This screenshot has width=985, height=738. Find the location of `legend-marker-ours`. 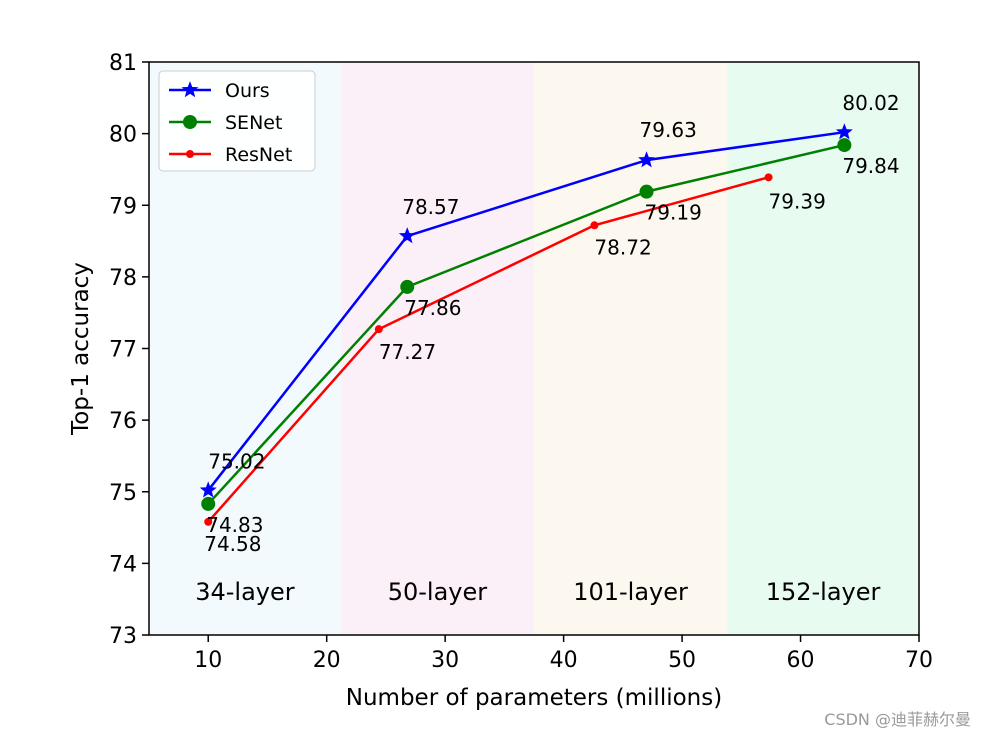

legend-marker-ours is located at coordinates (190, 89).